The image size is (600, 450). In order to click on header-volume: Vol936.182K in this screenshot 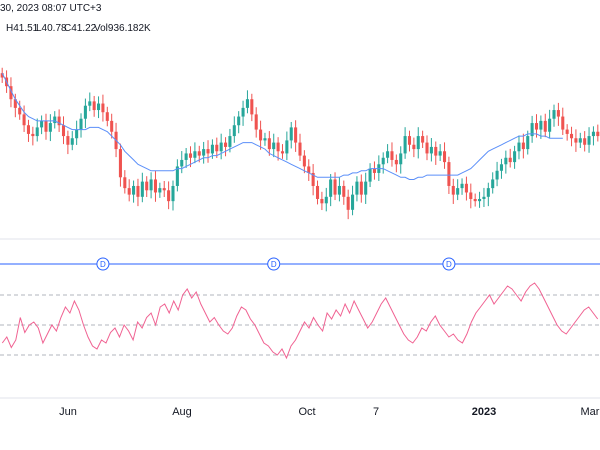, I will do `click(122, 28)`.